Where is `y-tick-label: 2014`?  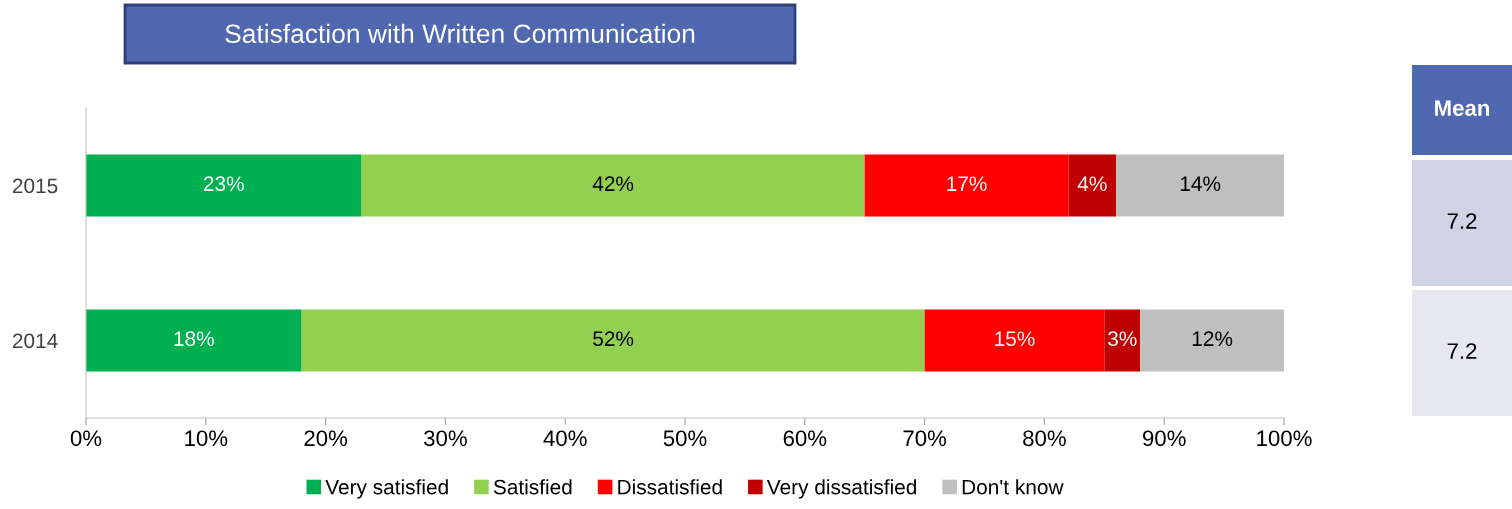
y-tick-label: 2014 is located at coordinates (35, 341).